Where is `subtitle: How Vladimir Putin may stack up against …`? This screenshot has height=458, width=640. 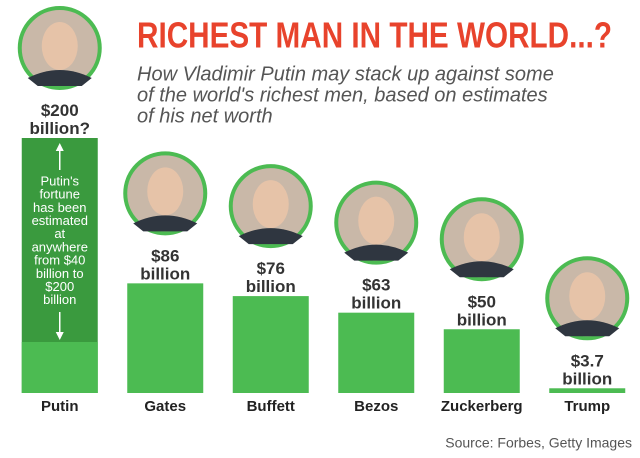 subtitle: How Vladimir Putin may stack up against … is located at coordinates (345, 74).